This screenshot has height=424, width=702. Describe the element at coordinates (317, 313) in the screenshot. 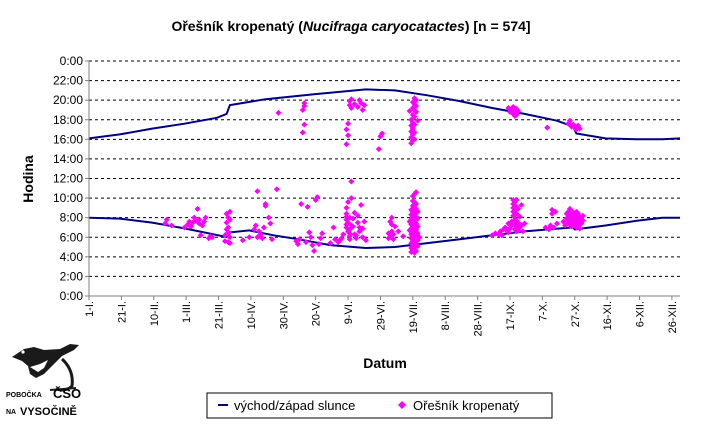

I see `x-tick-label: 20-V.` at that location.